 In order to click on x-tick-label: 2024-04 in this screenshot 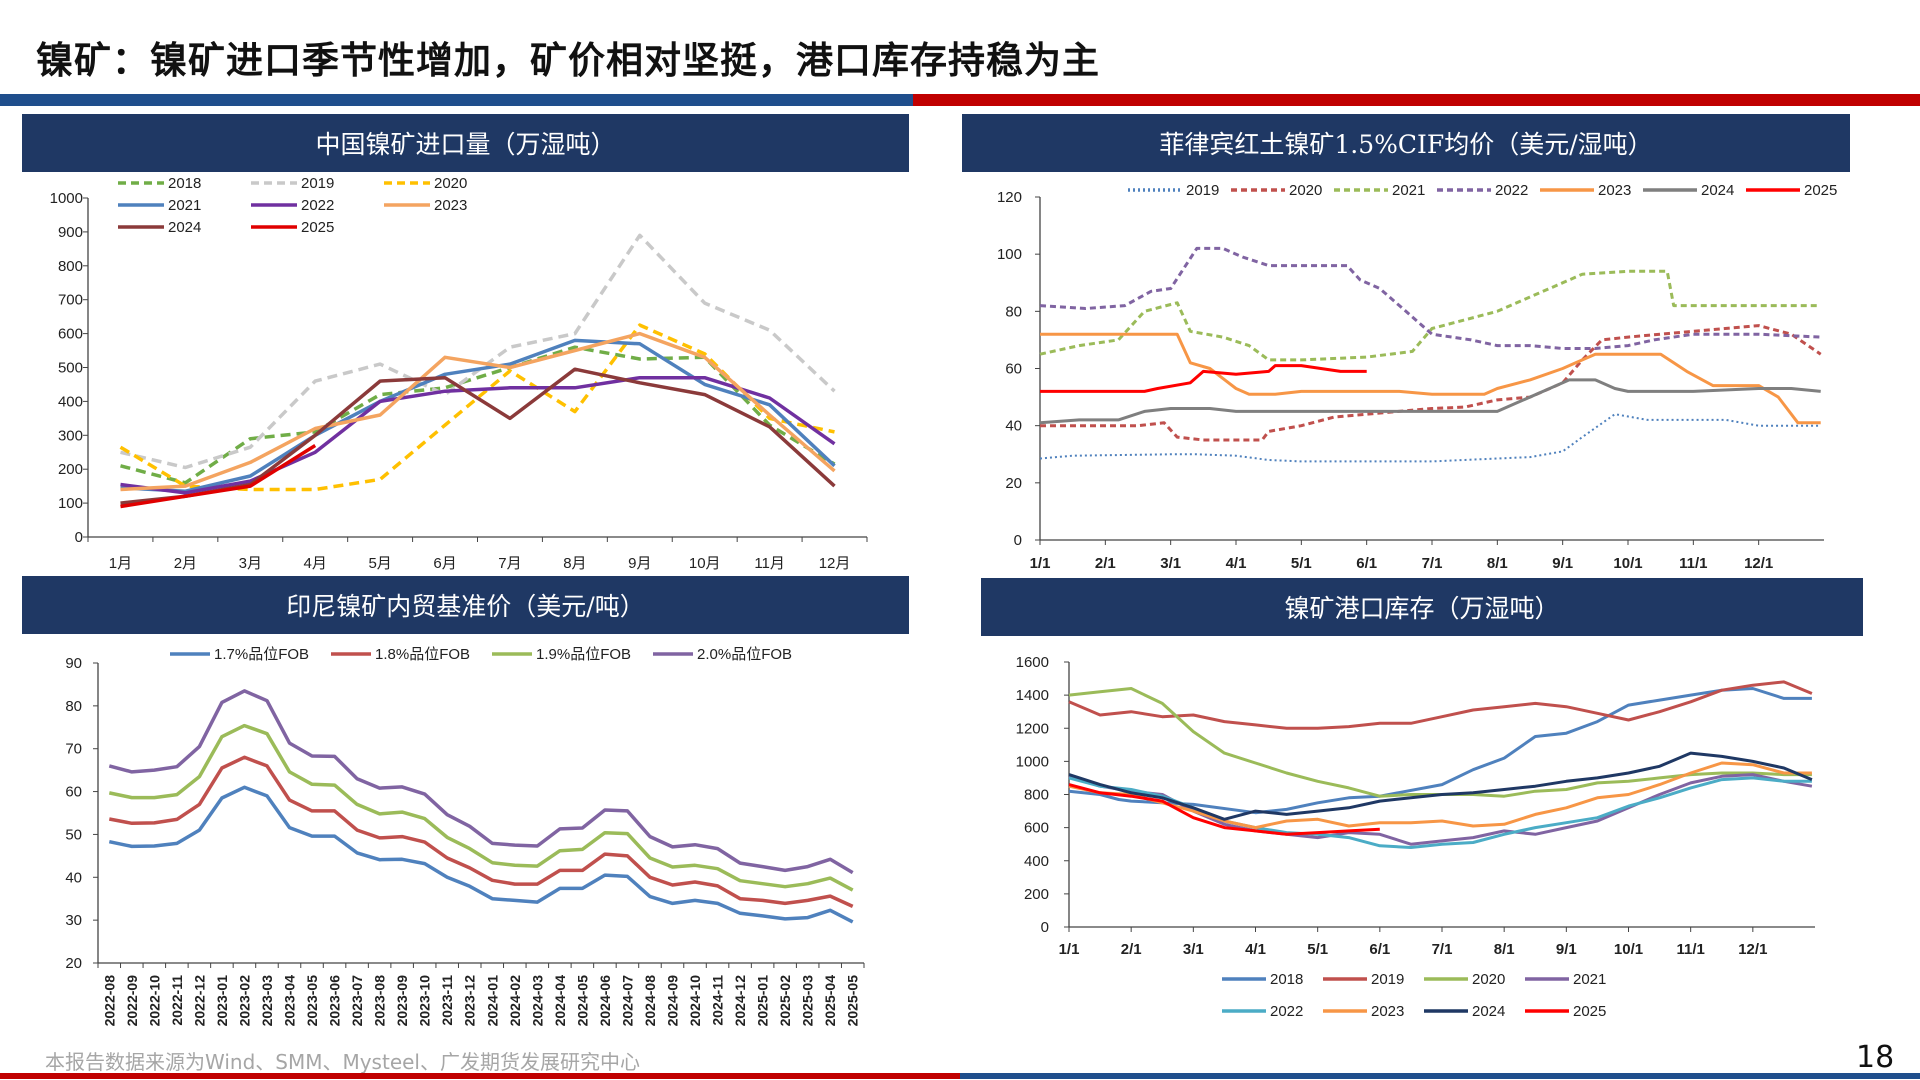, I will do `click(560, 1001)`.